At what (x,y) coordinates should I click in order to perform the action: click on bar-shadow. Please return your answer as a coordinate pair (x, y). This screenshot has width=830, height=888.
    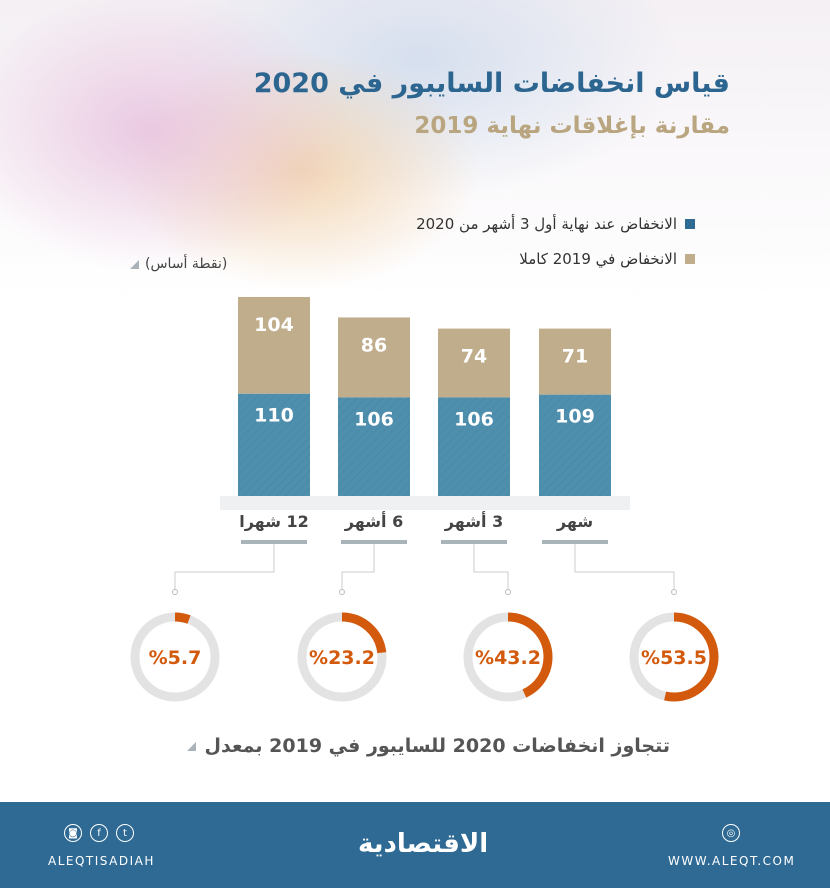
    Looking at the image, I should click on (425, 503).